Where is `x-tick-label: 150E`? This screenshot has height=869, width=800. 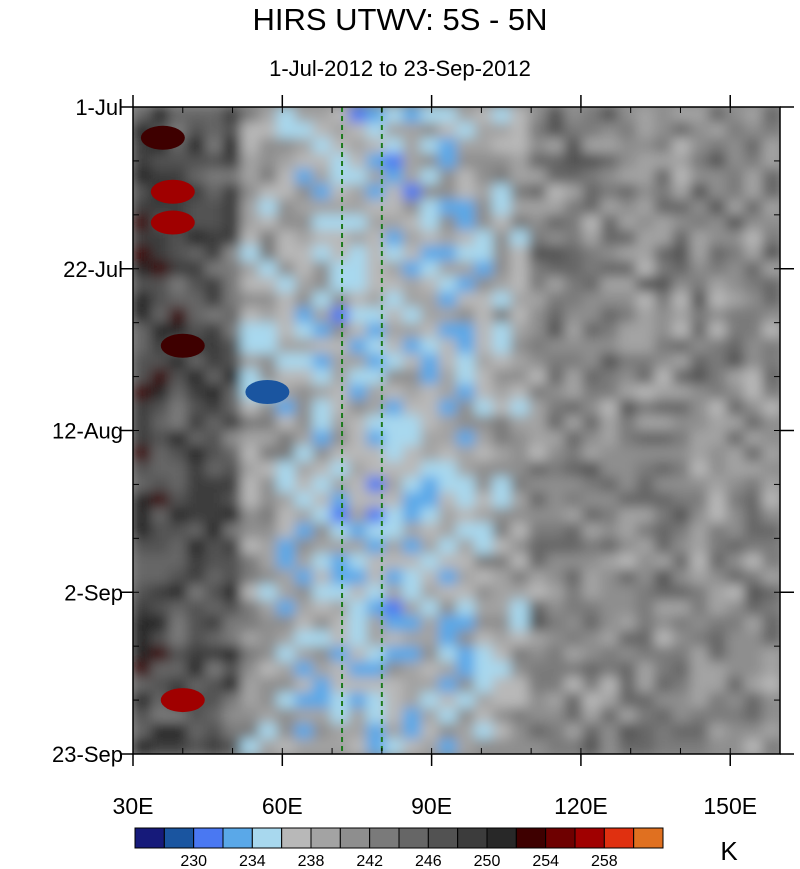
x-tick-label: 150E is located at coordinates (730, 806).